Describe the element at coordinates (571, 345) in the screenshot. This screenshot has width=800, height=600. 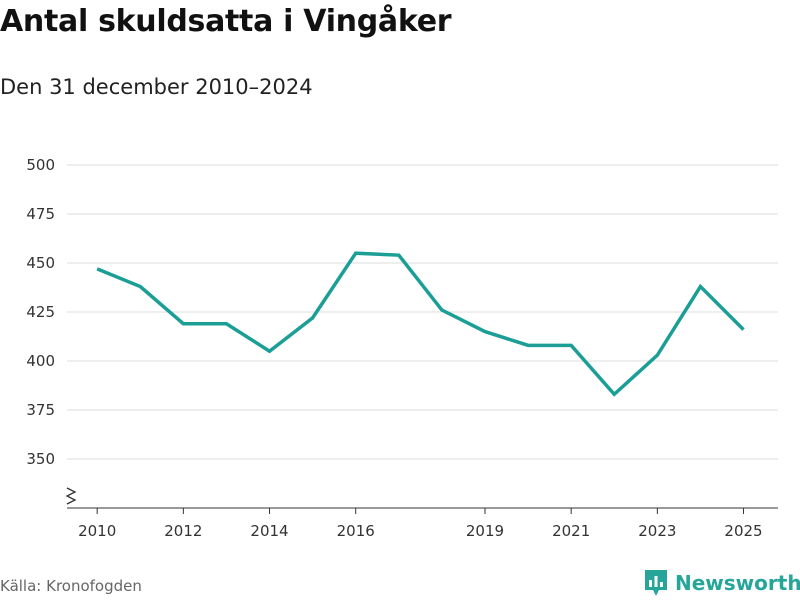
I see `data-point-2021` at that location.